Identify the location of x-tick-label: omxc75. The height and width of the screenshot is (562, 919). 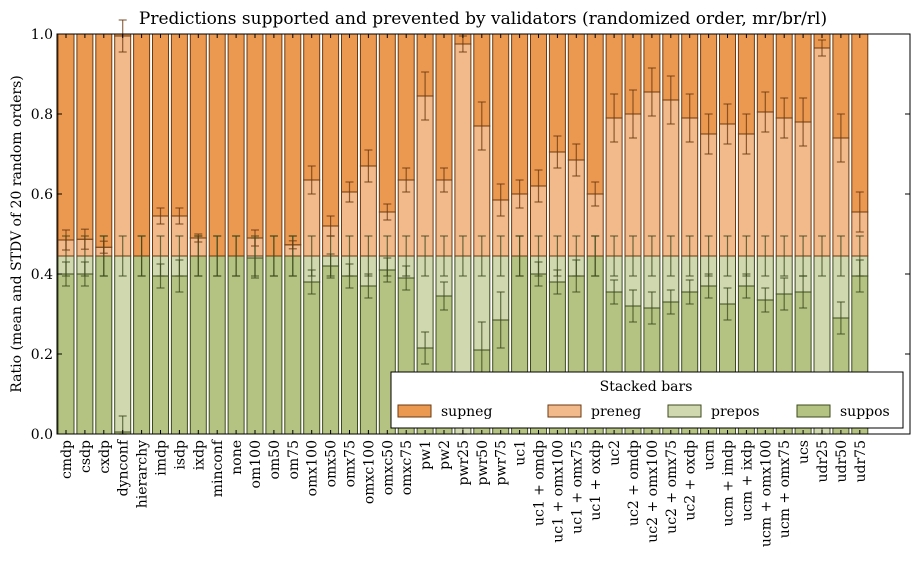
(407, 467).